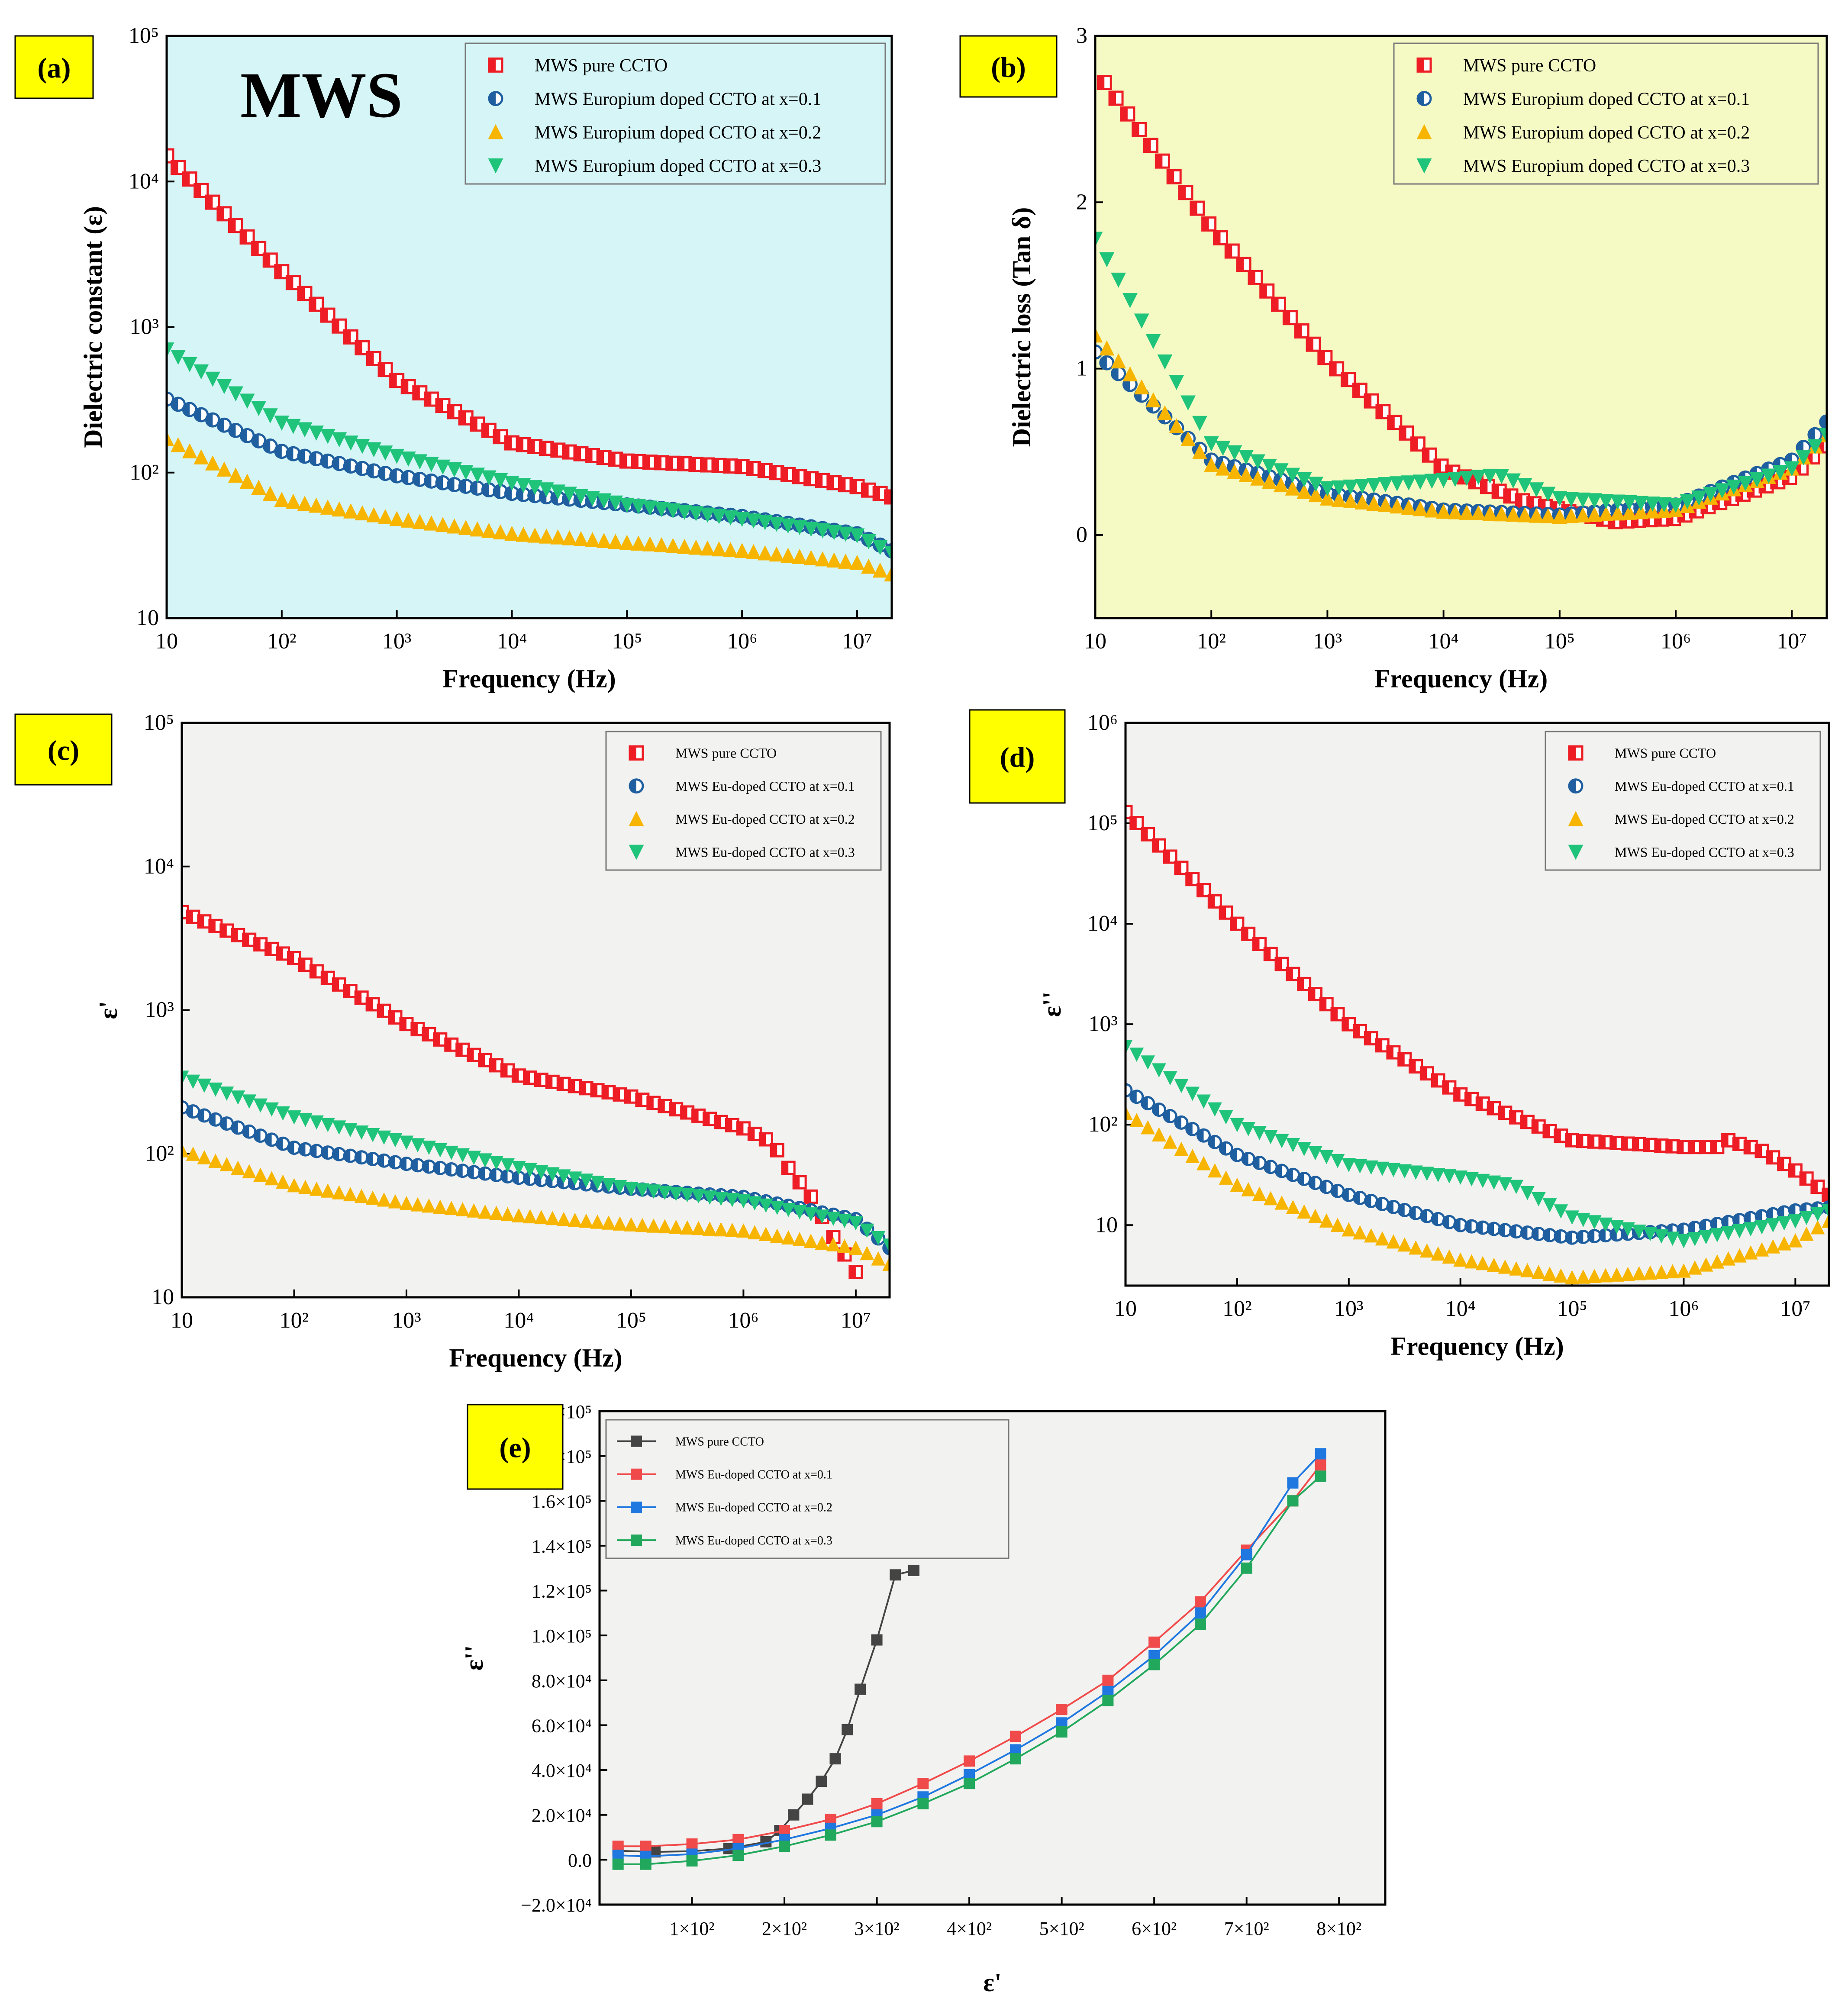 The width and height of the screenshot is (1848, 2002). What do you see at coordinates (1477, 1045) in the screenshot?
I see `series-layer` at bounding box center [1477, 1045].